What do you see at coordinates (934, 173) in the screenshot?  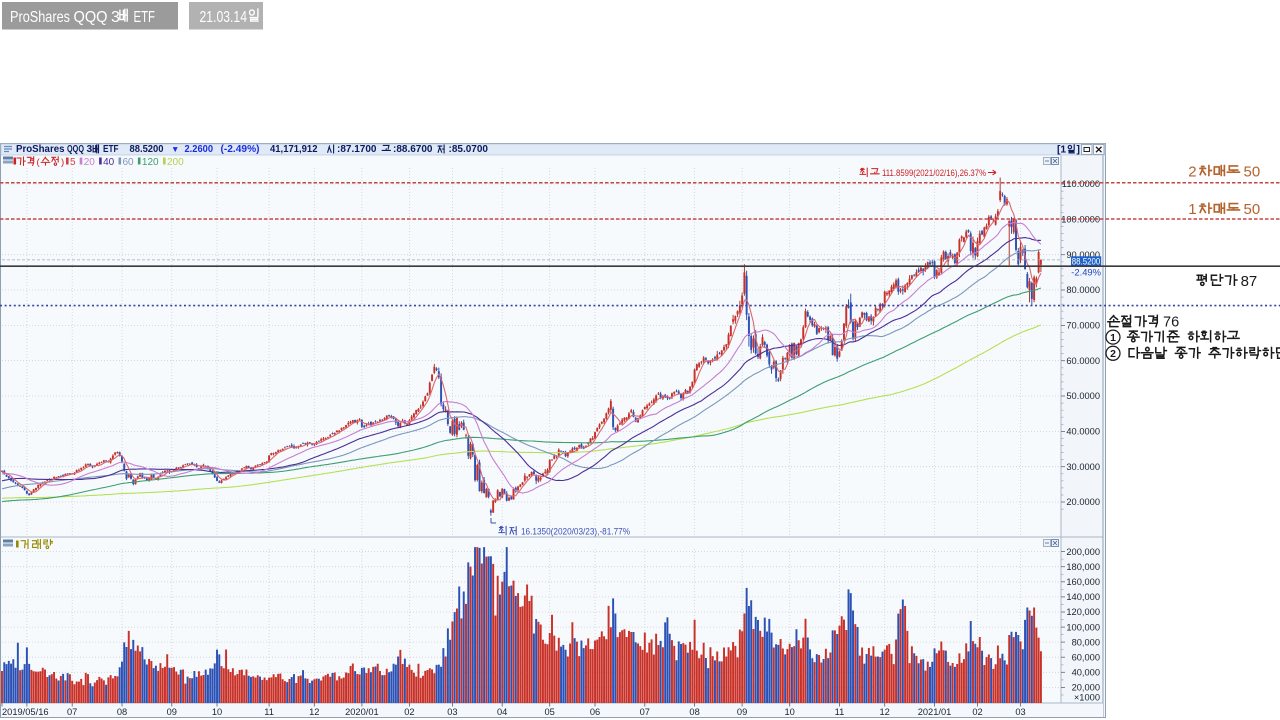 I see `svg-text: 111.8599(2021/02/16),26.37%` at bounding box center [934, 173].